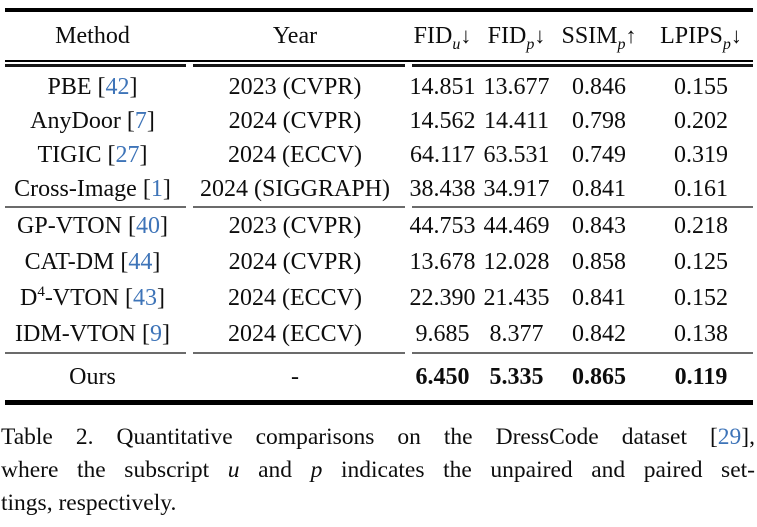  I want to click on superscript-4: 4, so click(41, 292).